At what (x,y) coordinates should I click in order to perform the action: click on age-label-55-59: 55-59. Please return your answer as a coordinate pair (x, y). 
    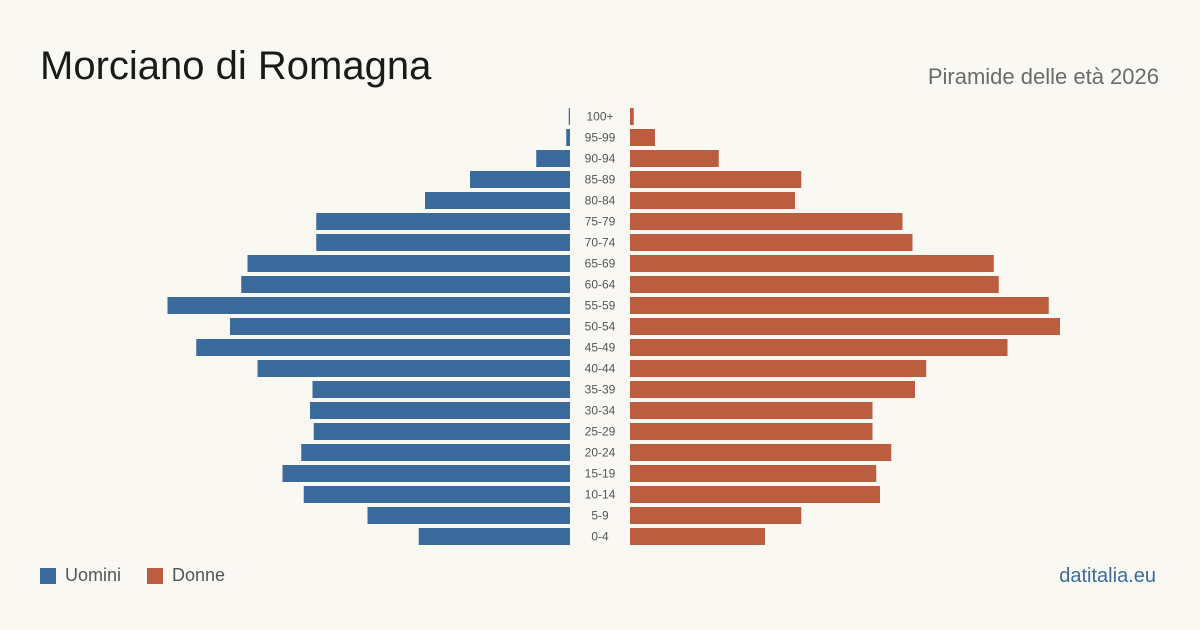
    Looking at the image, I should click on (600, 306).